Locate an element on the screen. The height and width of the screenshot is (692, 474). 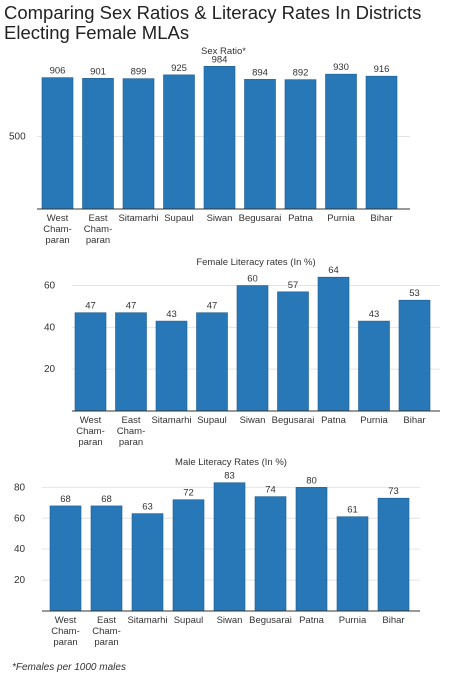
data-label: 916 is located at coordinates (382, 69).